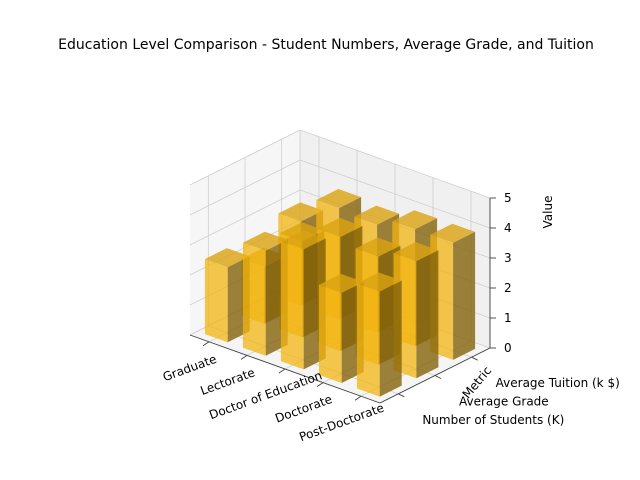  I want to click on x-tick-label: Graduate, so click(190, 368).